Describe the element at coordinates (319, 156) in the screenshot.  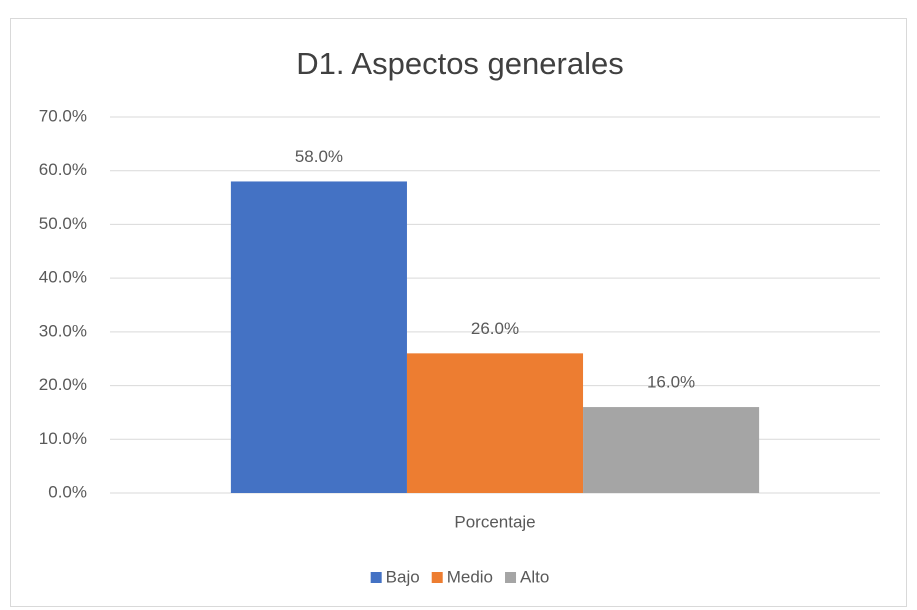
I see `data-label: 58.0%` at that location.